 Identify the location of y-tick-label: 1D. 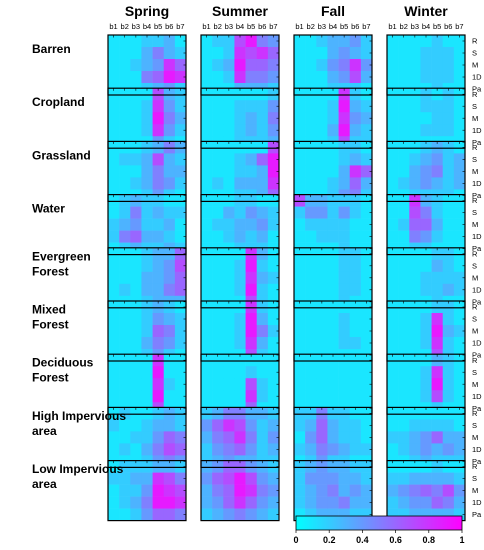
(477, 77).